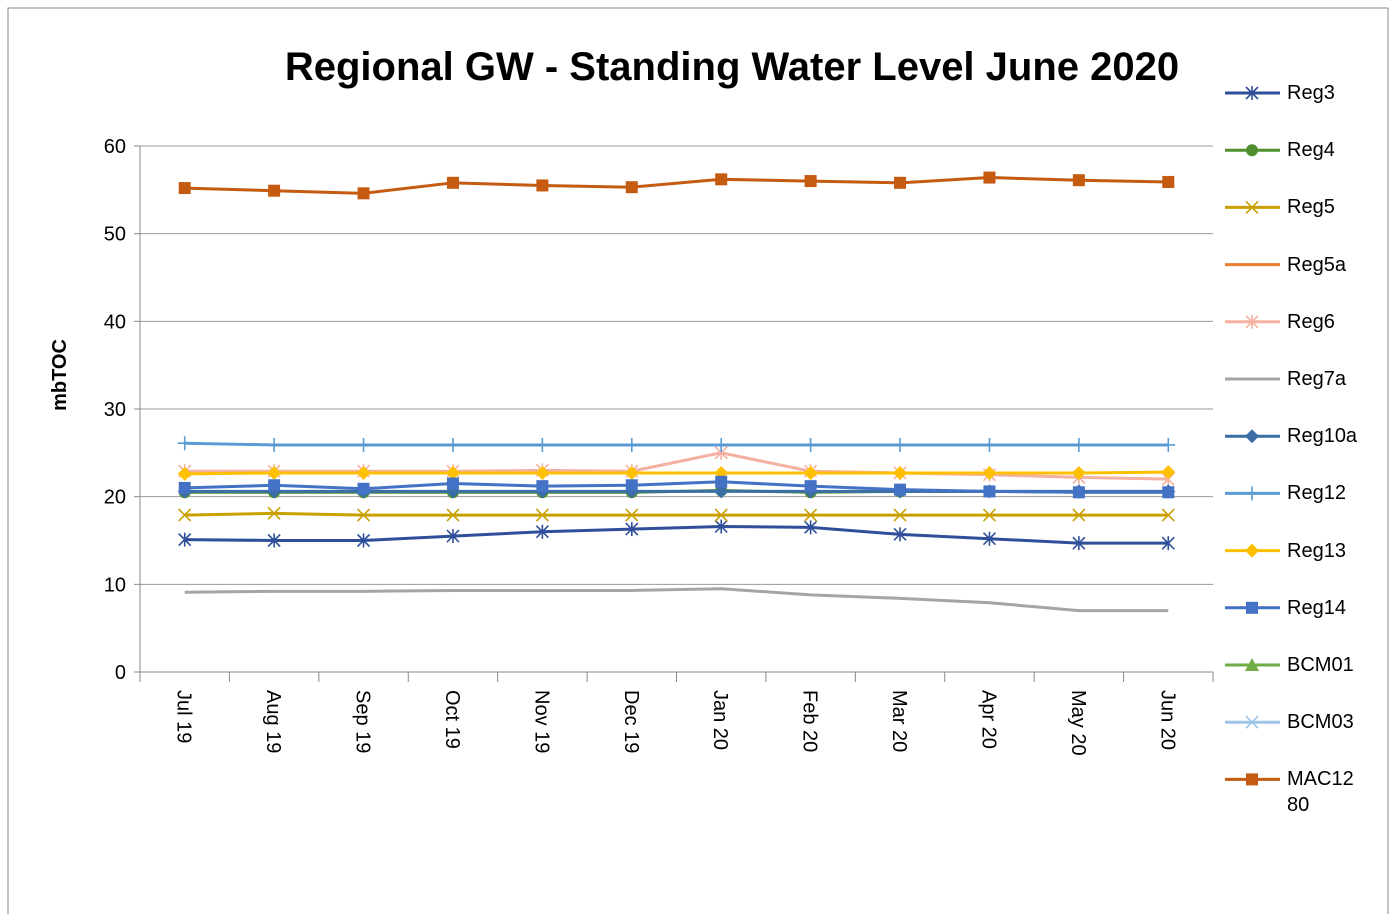 The height and width of the screenshot is (914, 1393). What do you see at coordinates (1316, 493) in the screenshot?
I see `legend-label: Reg12` at bounding box center [1316, 493].